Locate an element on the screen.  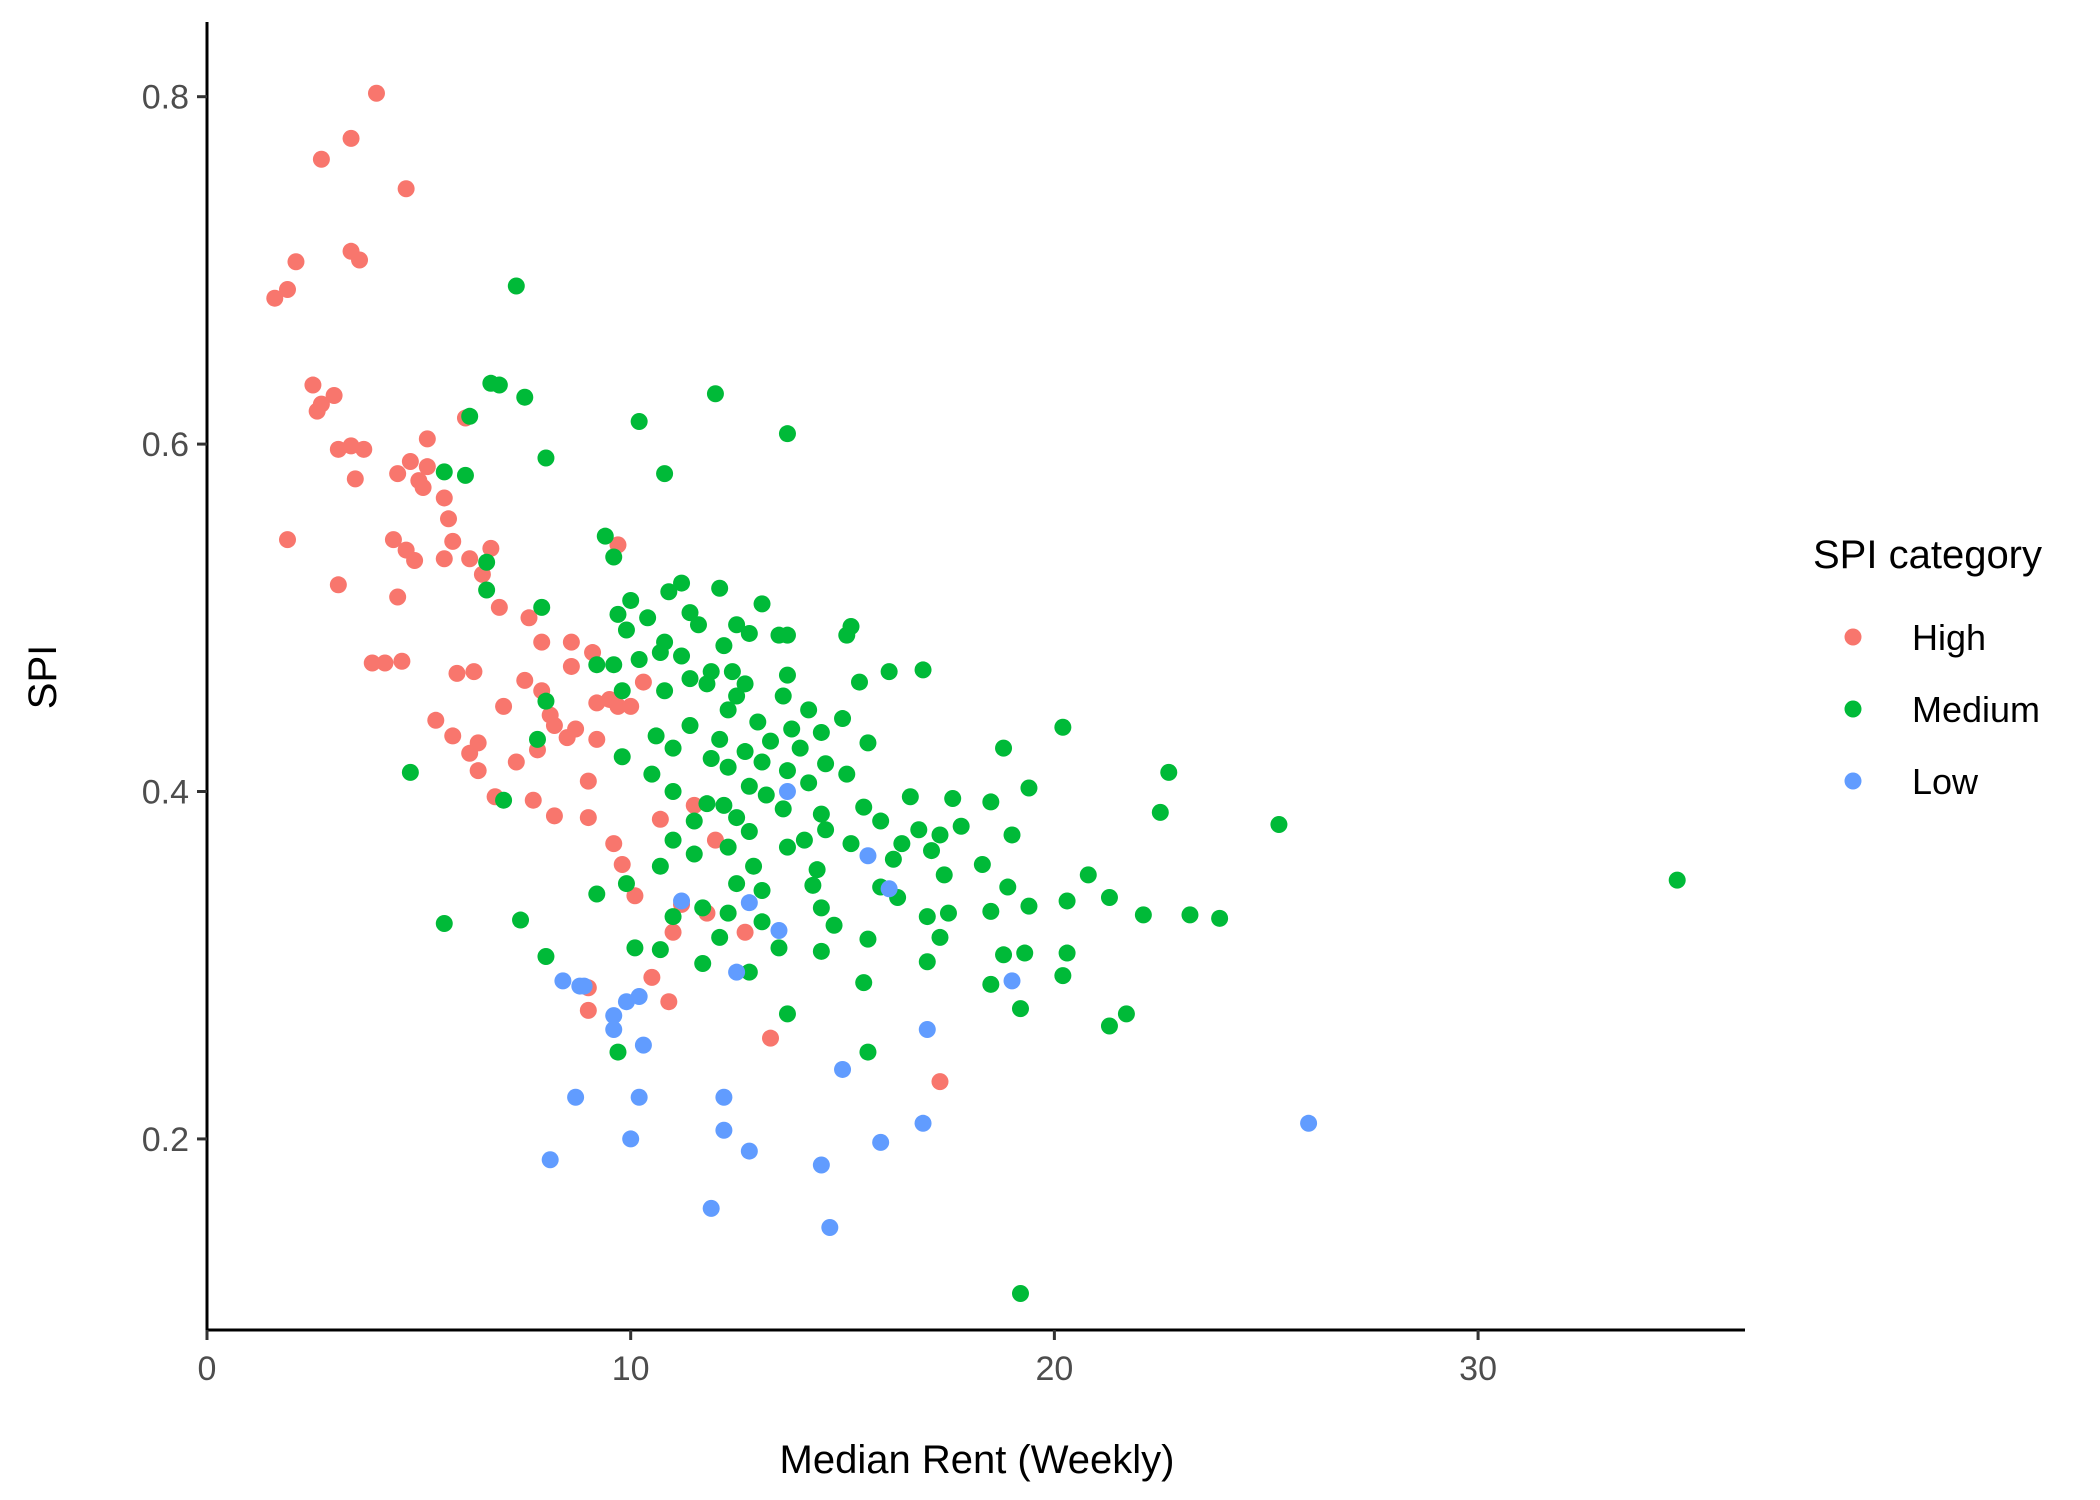
y-axis-ticks: 0.2 0.4 0.6 0.8 is located at coordinates (174, 619).